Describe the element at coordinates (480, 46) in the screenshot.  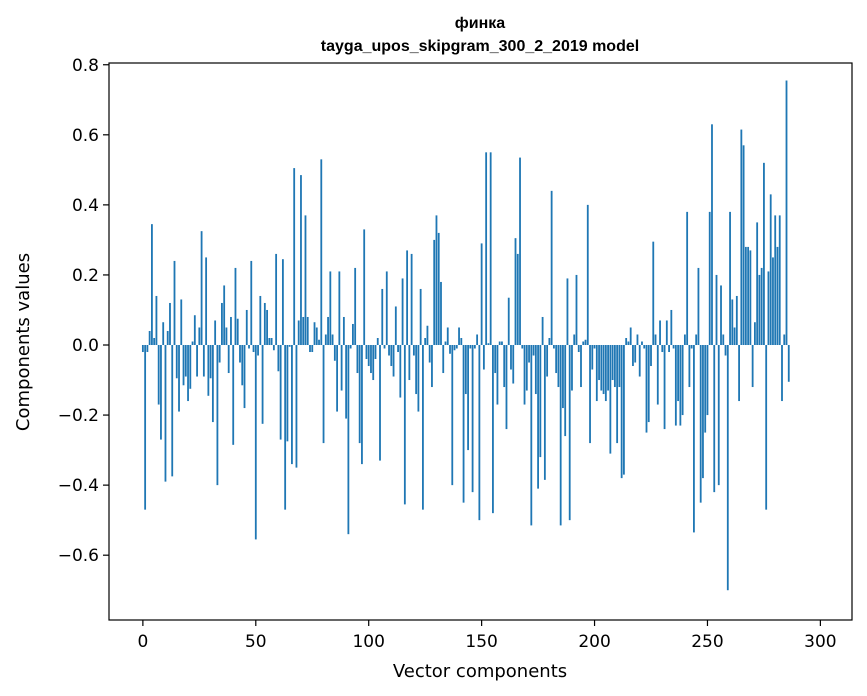
I see `chart-subtitle: tayga_upos_skipgram_300_2_2019 model` at that location.